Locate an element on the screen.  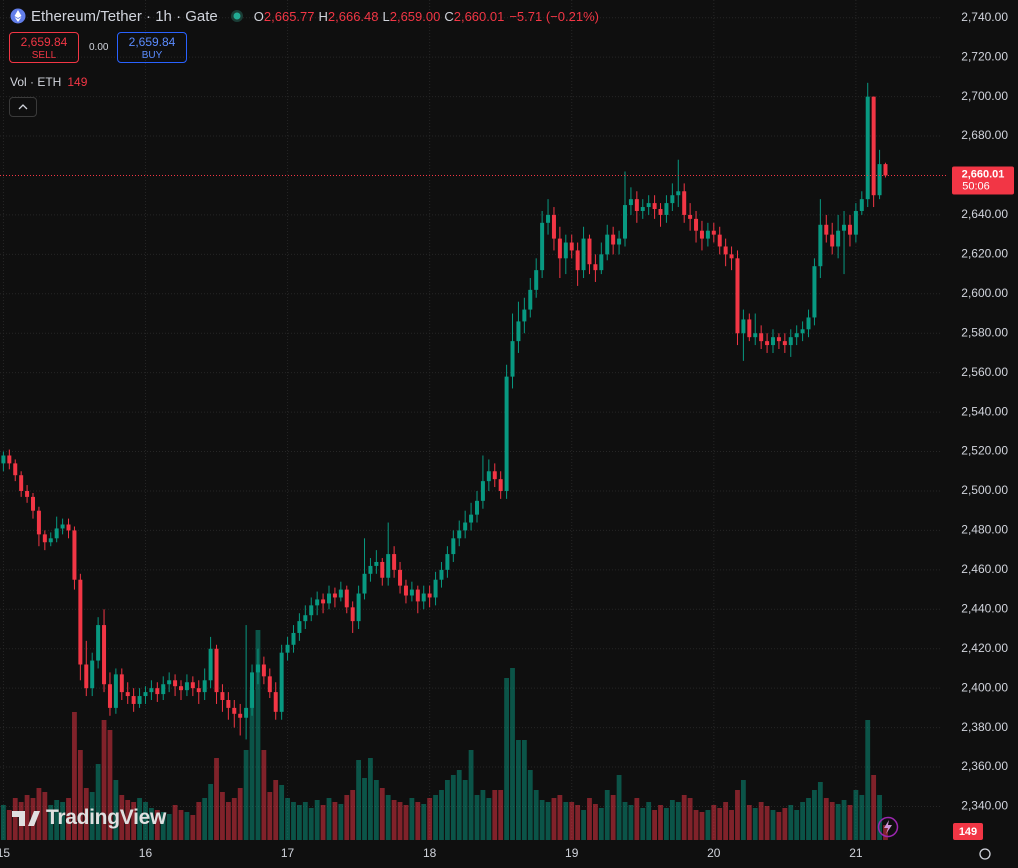
watermark-logo is located at coordinates (26, 818).